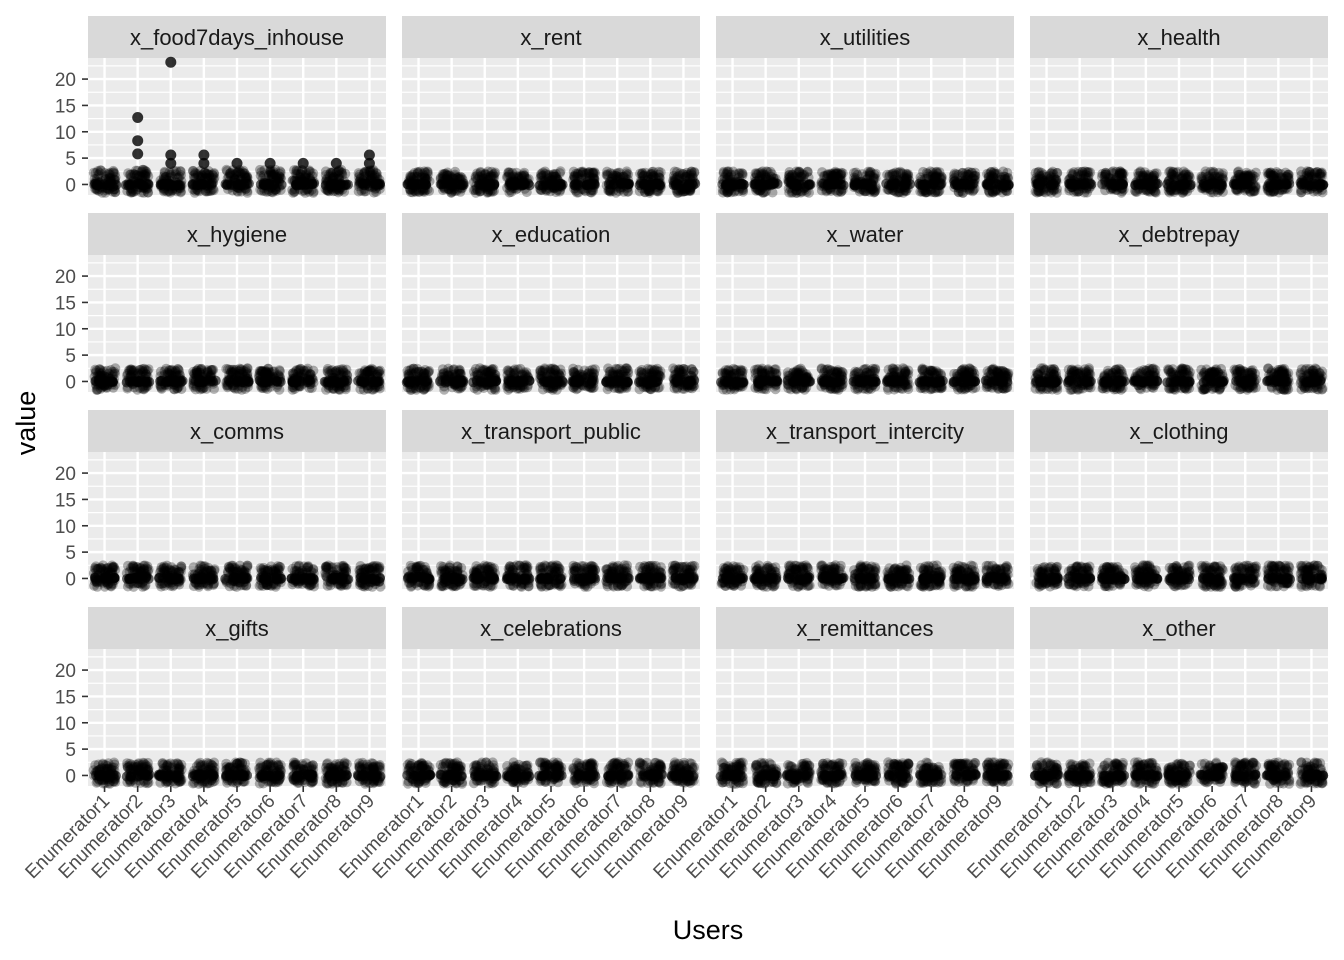 The width and height of the screenshot is (1344, 960). I want to click on facet-strip-label: x_hygiene, so click(237, 234).